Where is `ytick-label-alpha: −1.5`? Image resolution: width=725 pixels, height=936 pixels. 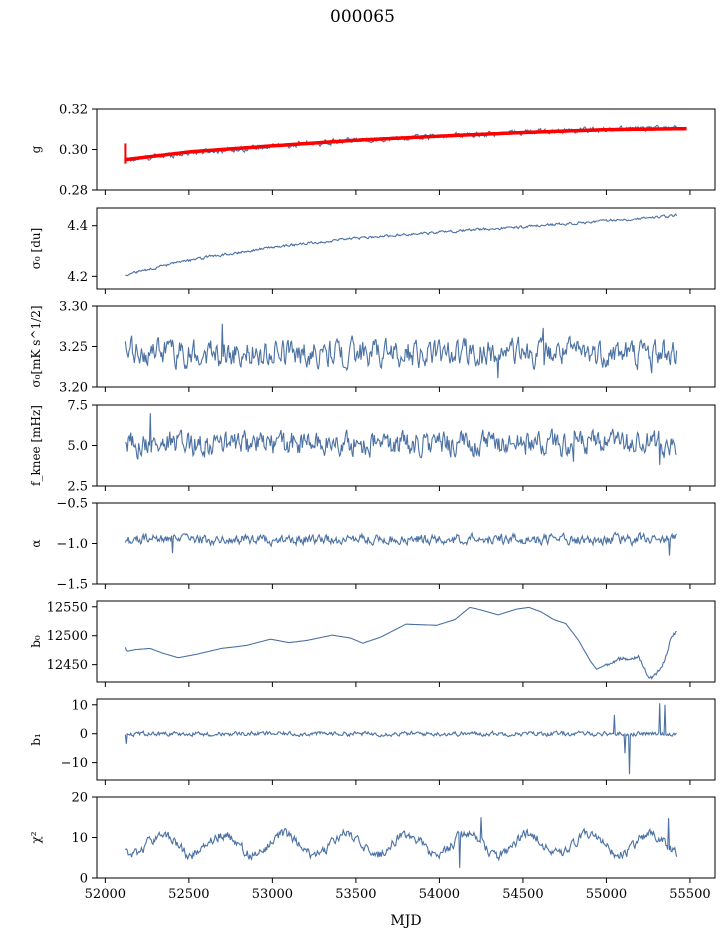 ytick-label-alpha: −1.5 is located at coordinates (72, 585).